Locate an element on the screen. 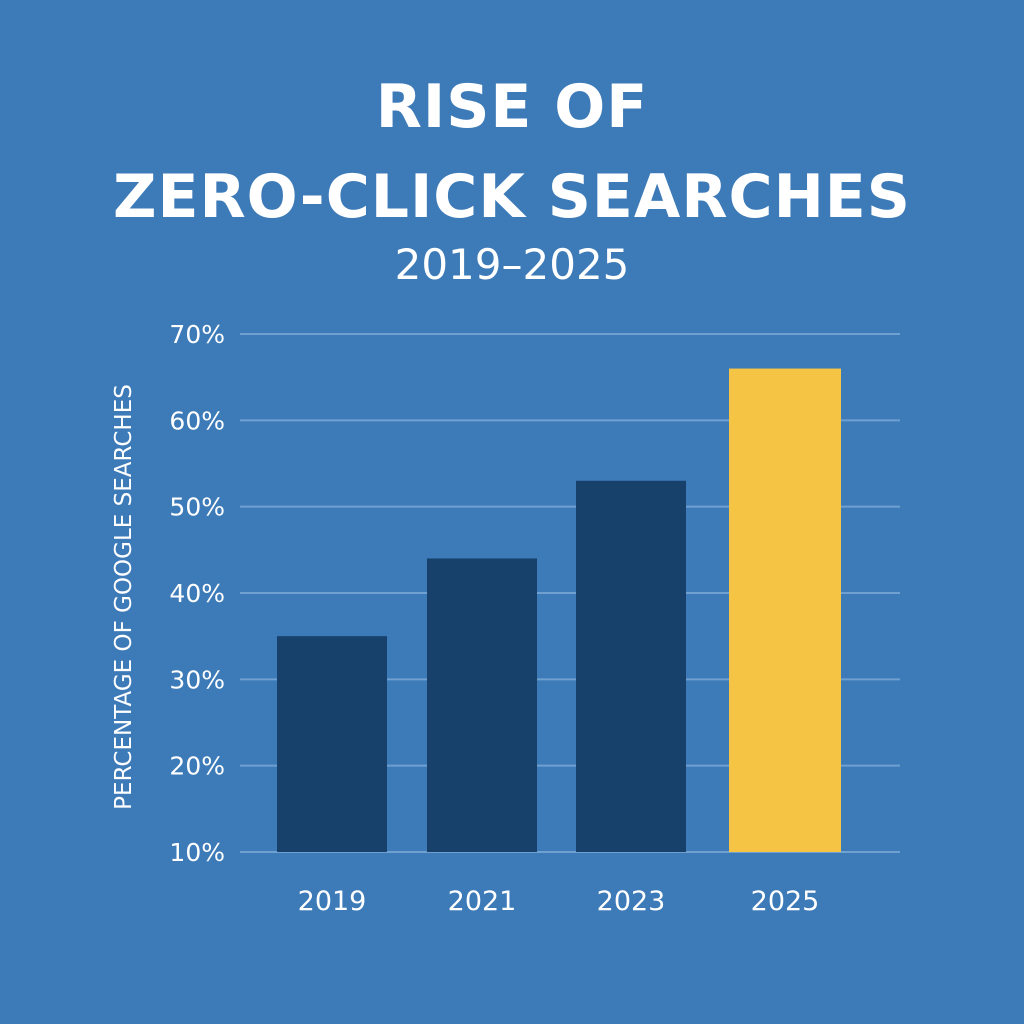 Image resolution: width=1024 pixels, height=1024 pixels. x-tick-label: 2021 is located at coordinates (482, 901).